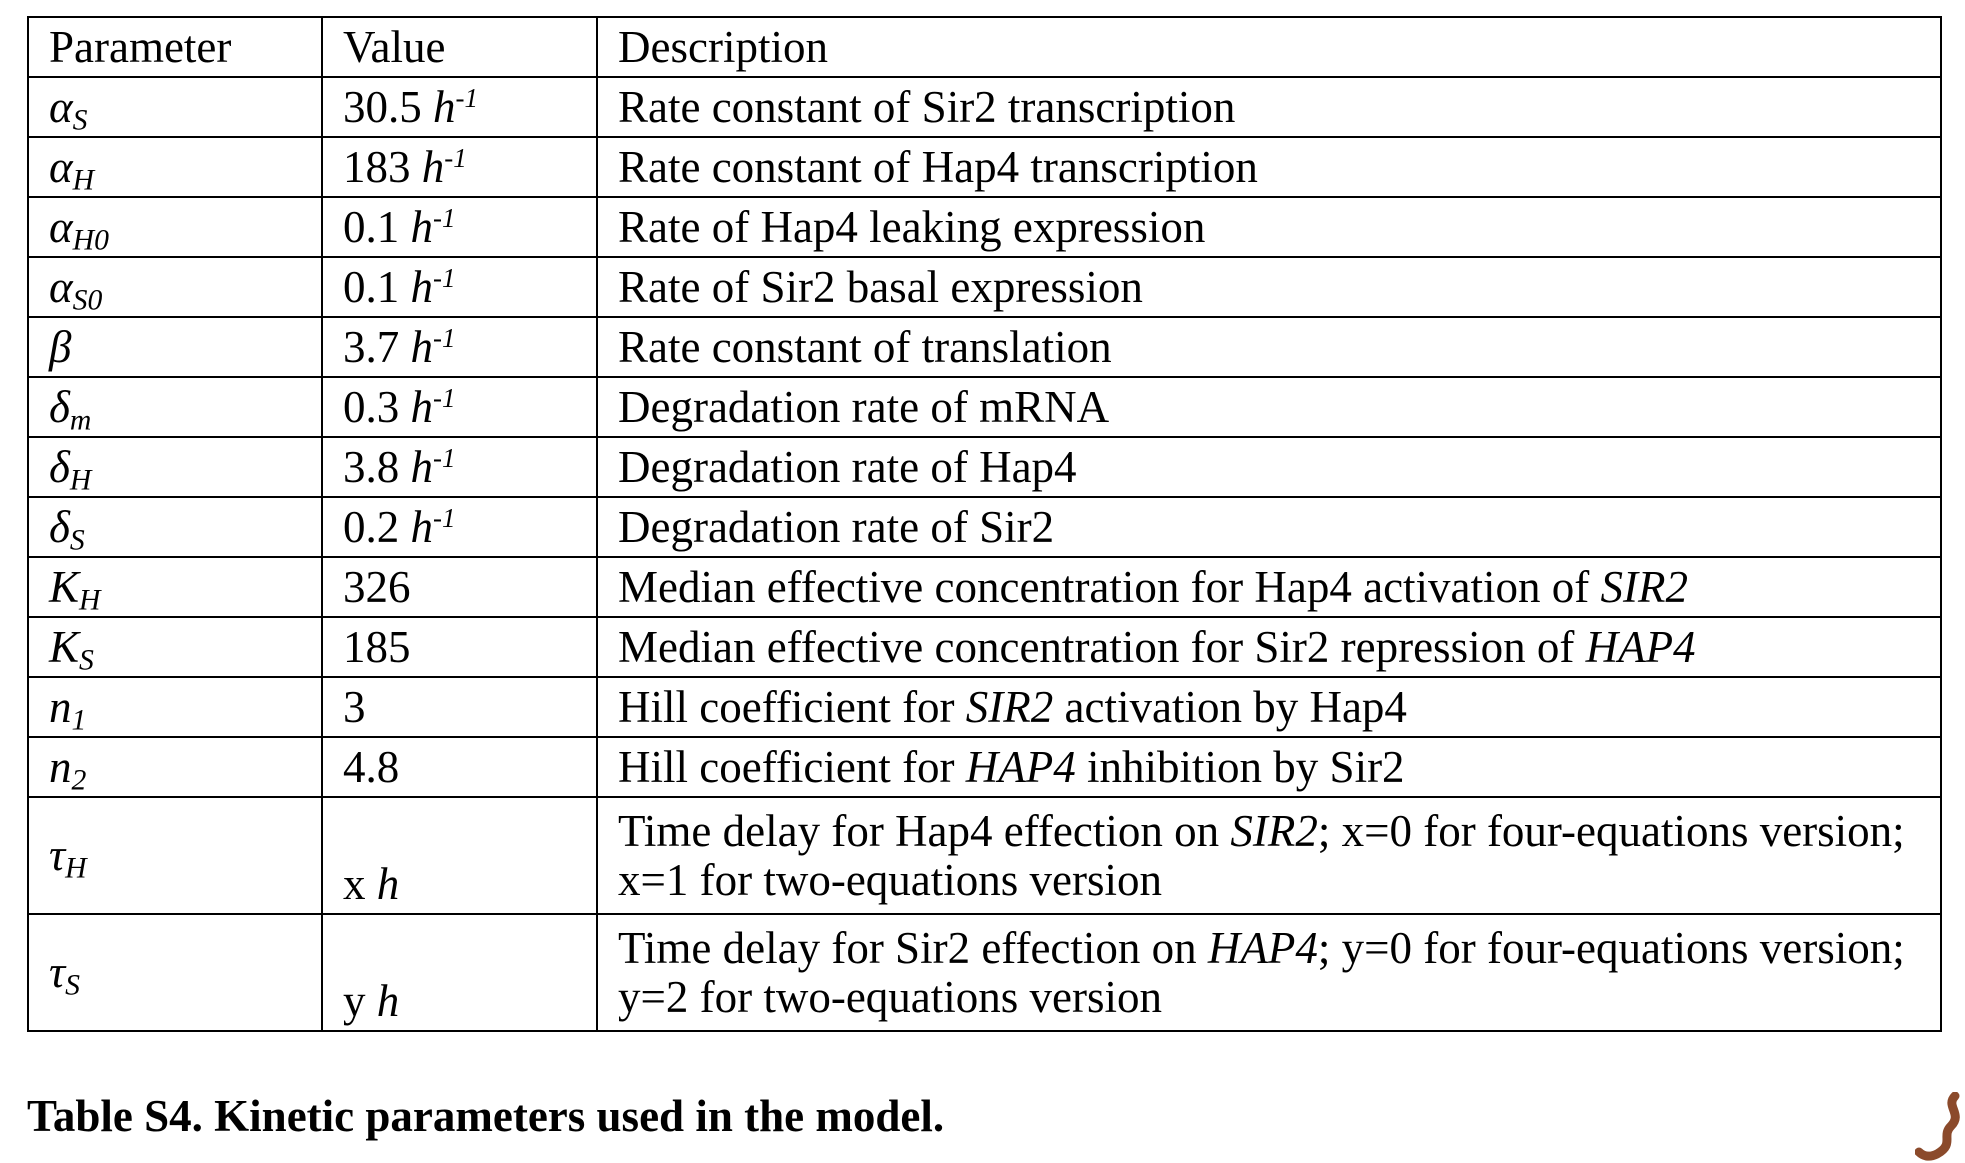 This screenshot has width=1965, height=1163. What do you see at coordinates (354, 1001) in the screenshot?
I see `value-number: y` at bounding box center [354, 1001].